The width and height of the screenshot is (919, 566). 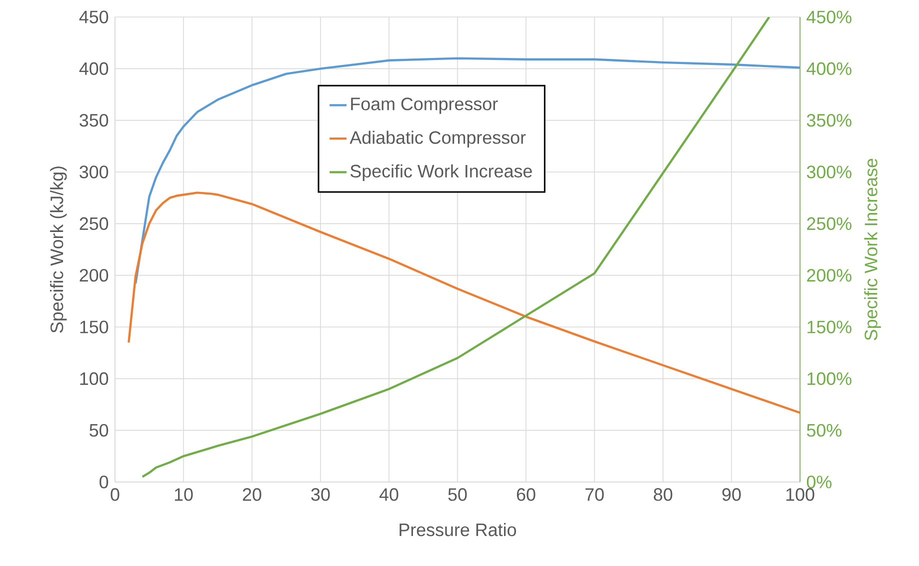 What do you see at coordinates (93, 69) in the screenshot?
I see `y-tick-label: 400` at bounding box center [93, 69].